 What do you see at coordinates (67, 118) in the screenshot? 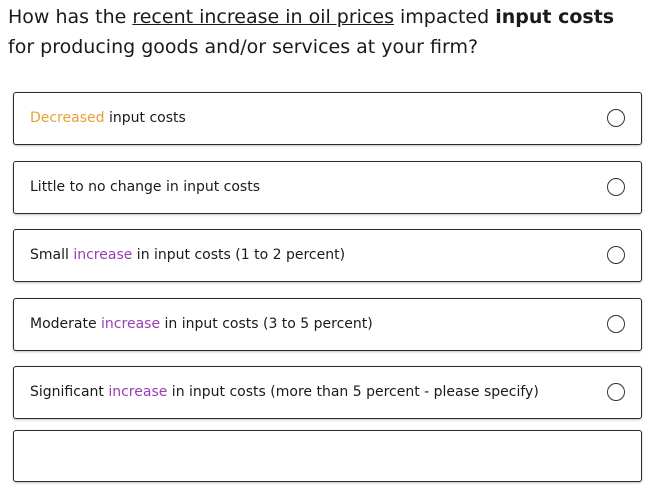
I see `text-segment: Decreased` at bounding box center [67, 118].